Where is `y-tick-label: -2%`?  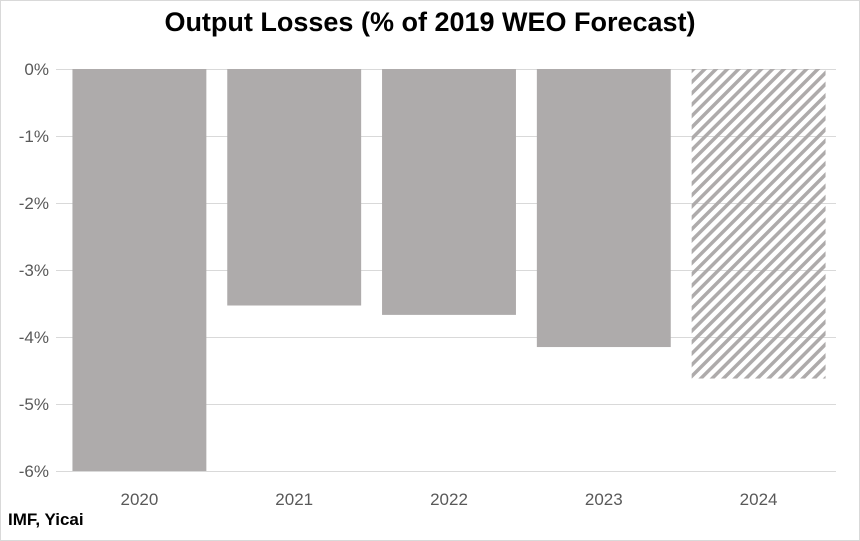 y-tick-label: -2% is located at coordinates (34, 203).